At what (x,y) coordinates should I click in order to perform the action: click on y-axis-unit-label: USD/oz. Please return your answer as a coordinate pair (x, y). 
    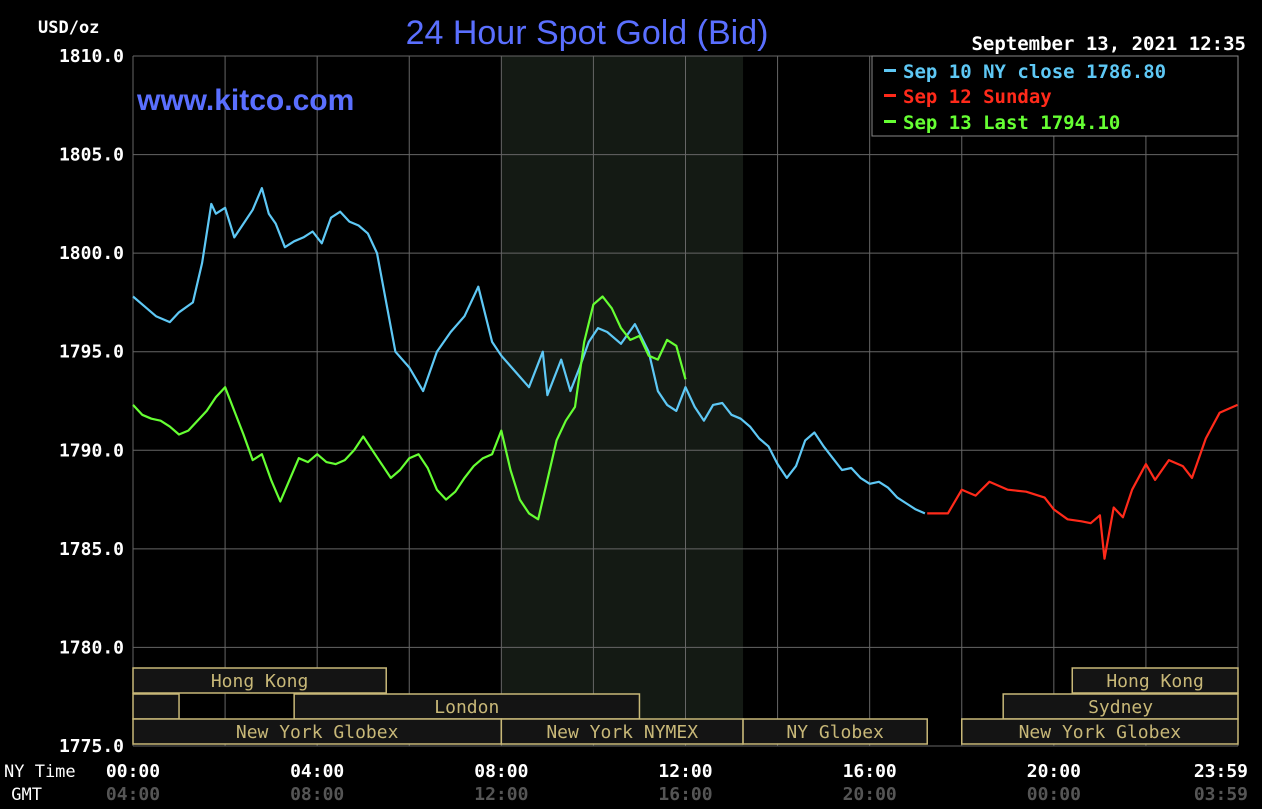
    Looking at the image, I should click on (68, 28).